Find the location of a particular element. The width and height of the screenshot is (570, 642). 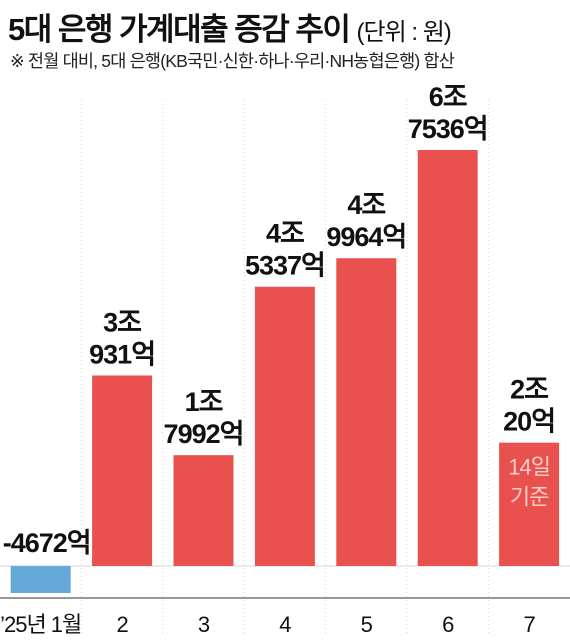

data-label: 5337억 is located at coordinates (285, 266).